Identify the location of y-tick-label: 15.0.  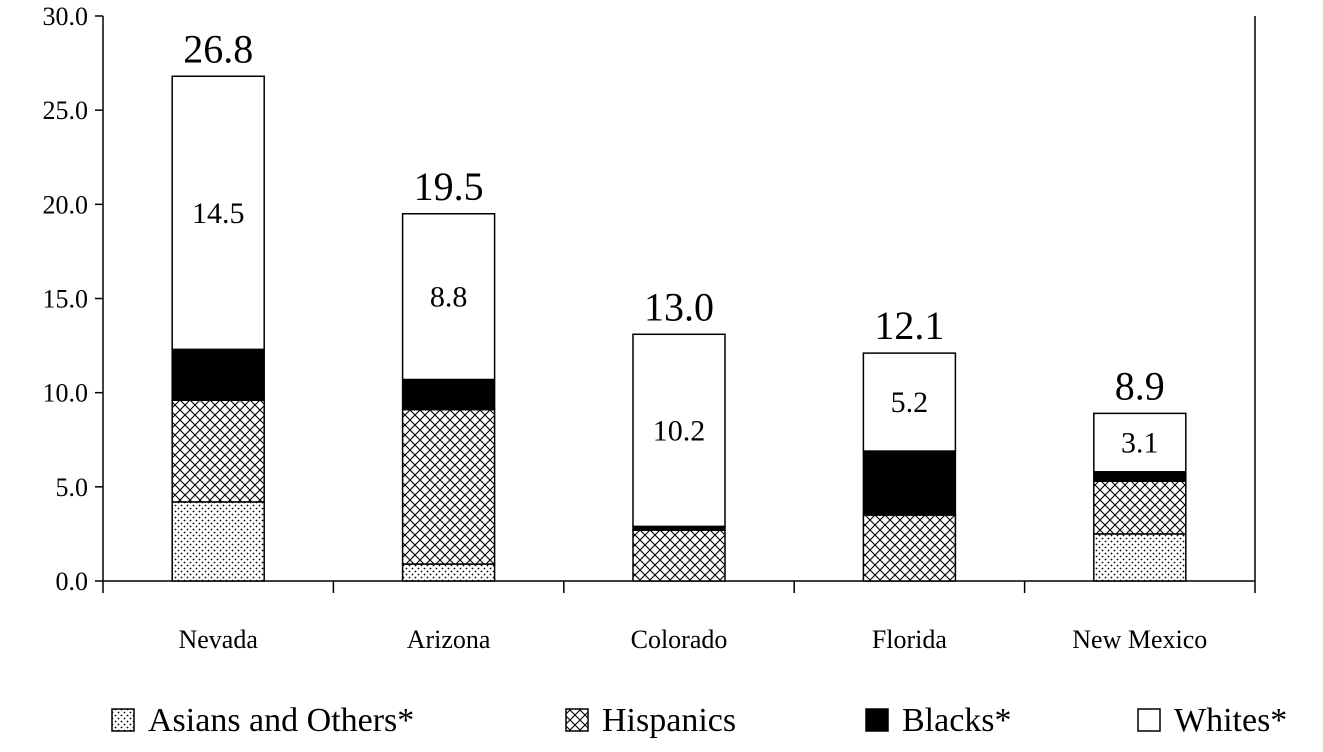
(66, 299).